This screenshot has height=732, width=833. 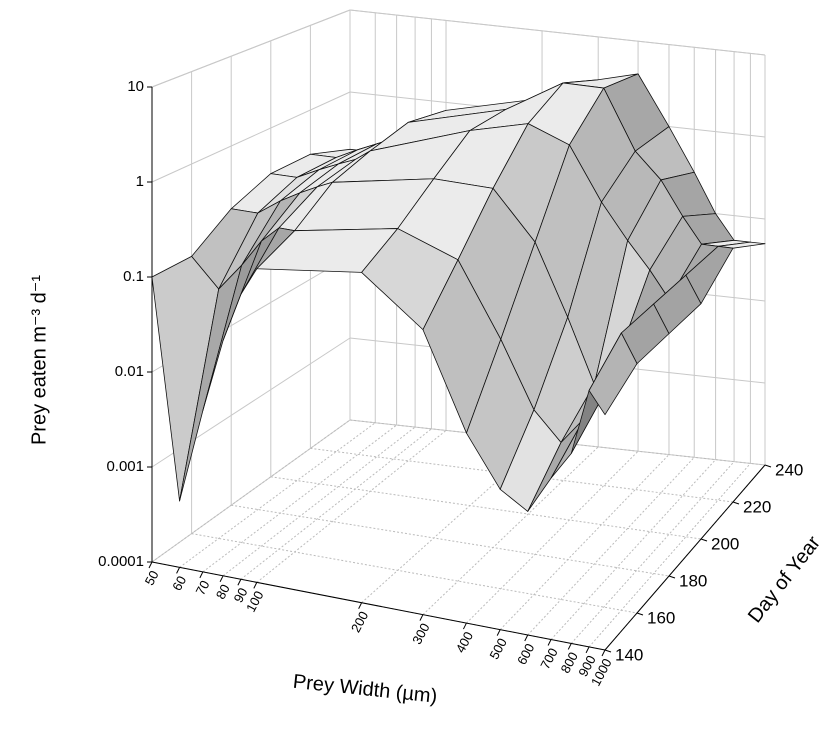 What do you see at coordinates (135, 86) in the screenshot?
I see `z-tick-label: 10` at bounding box center [135, 86].